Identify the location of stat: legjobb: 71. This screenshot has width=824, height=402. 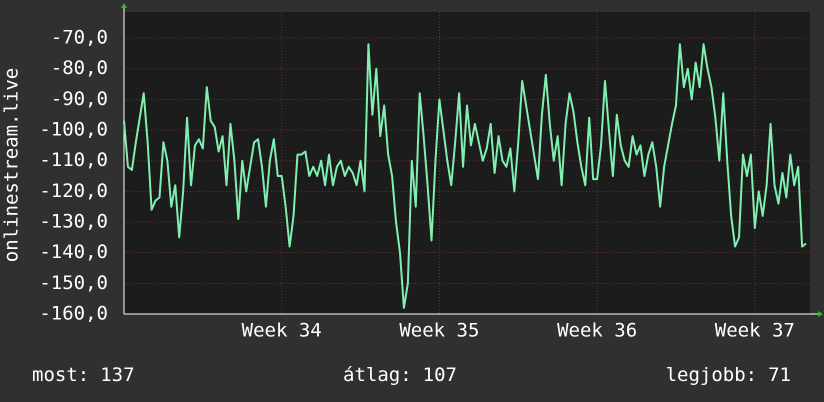
(728, 375).